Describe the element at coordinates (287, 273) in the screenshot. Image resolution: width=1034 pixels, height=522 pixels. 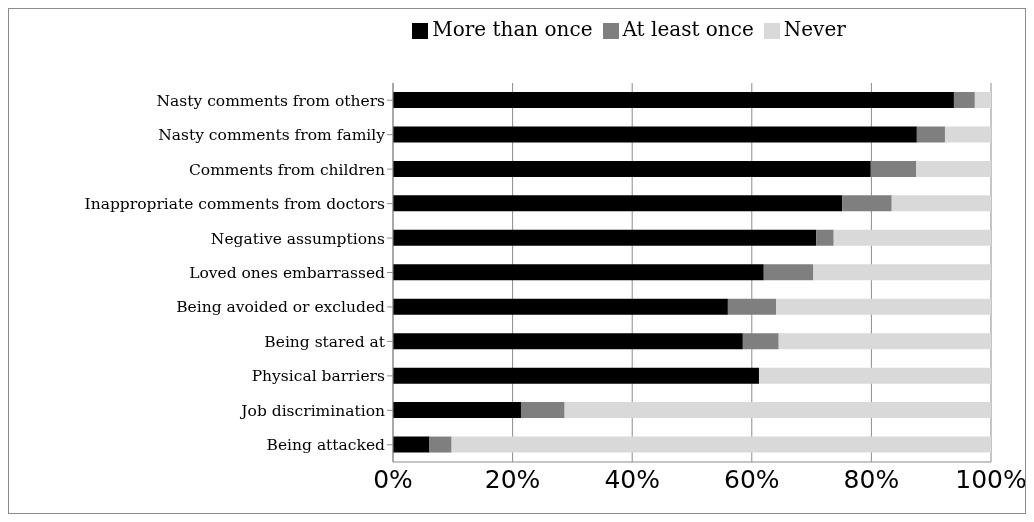
I see `y-tick-label: Loved ones embarrassed` at that location.